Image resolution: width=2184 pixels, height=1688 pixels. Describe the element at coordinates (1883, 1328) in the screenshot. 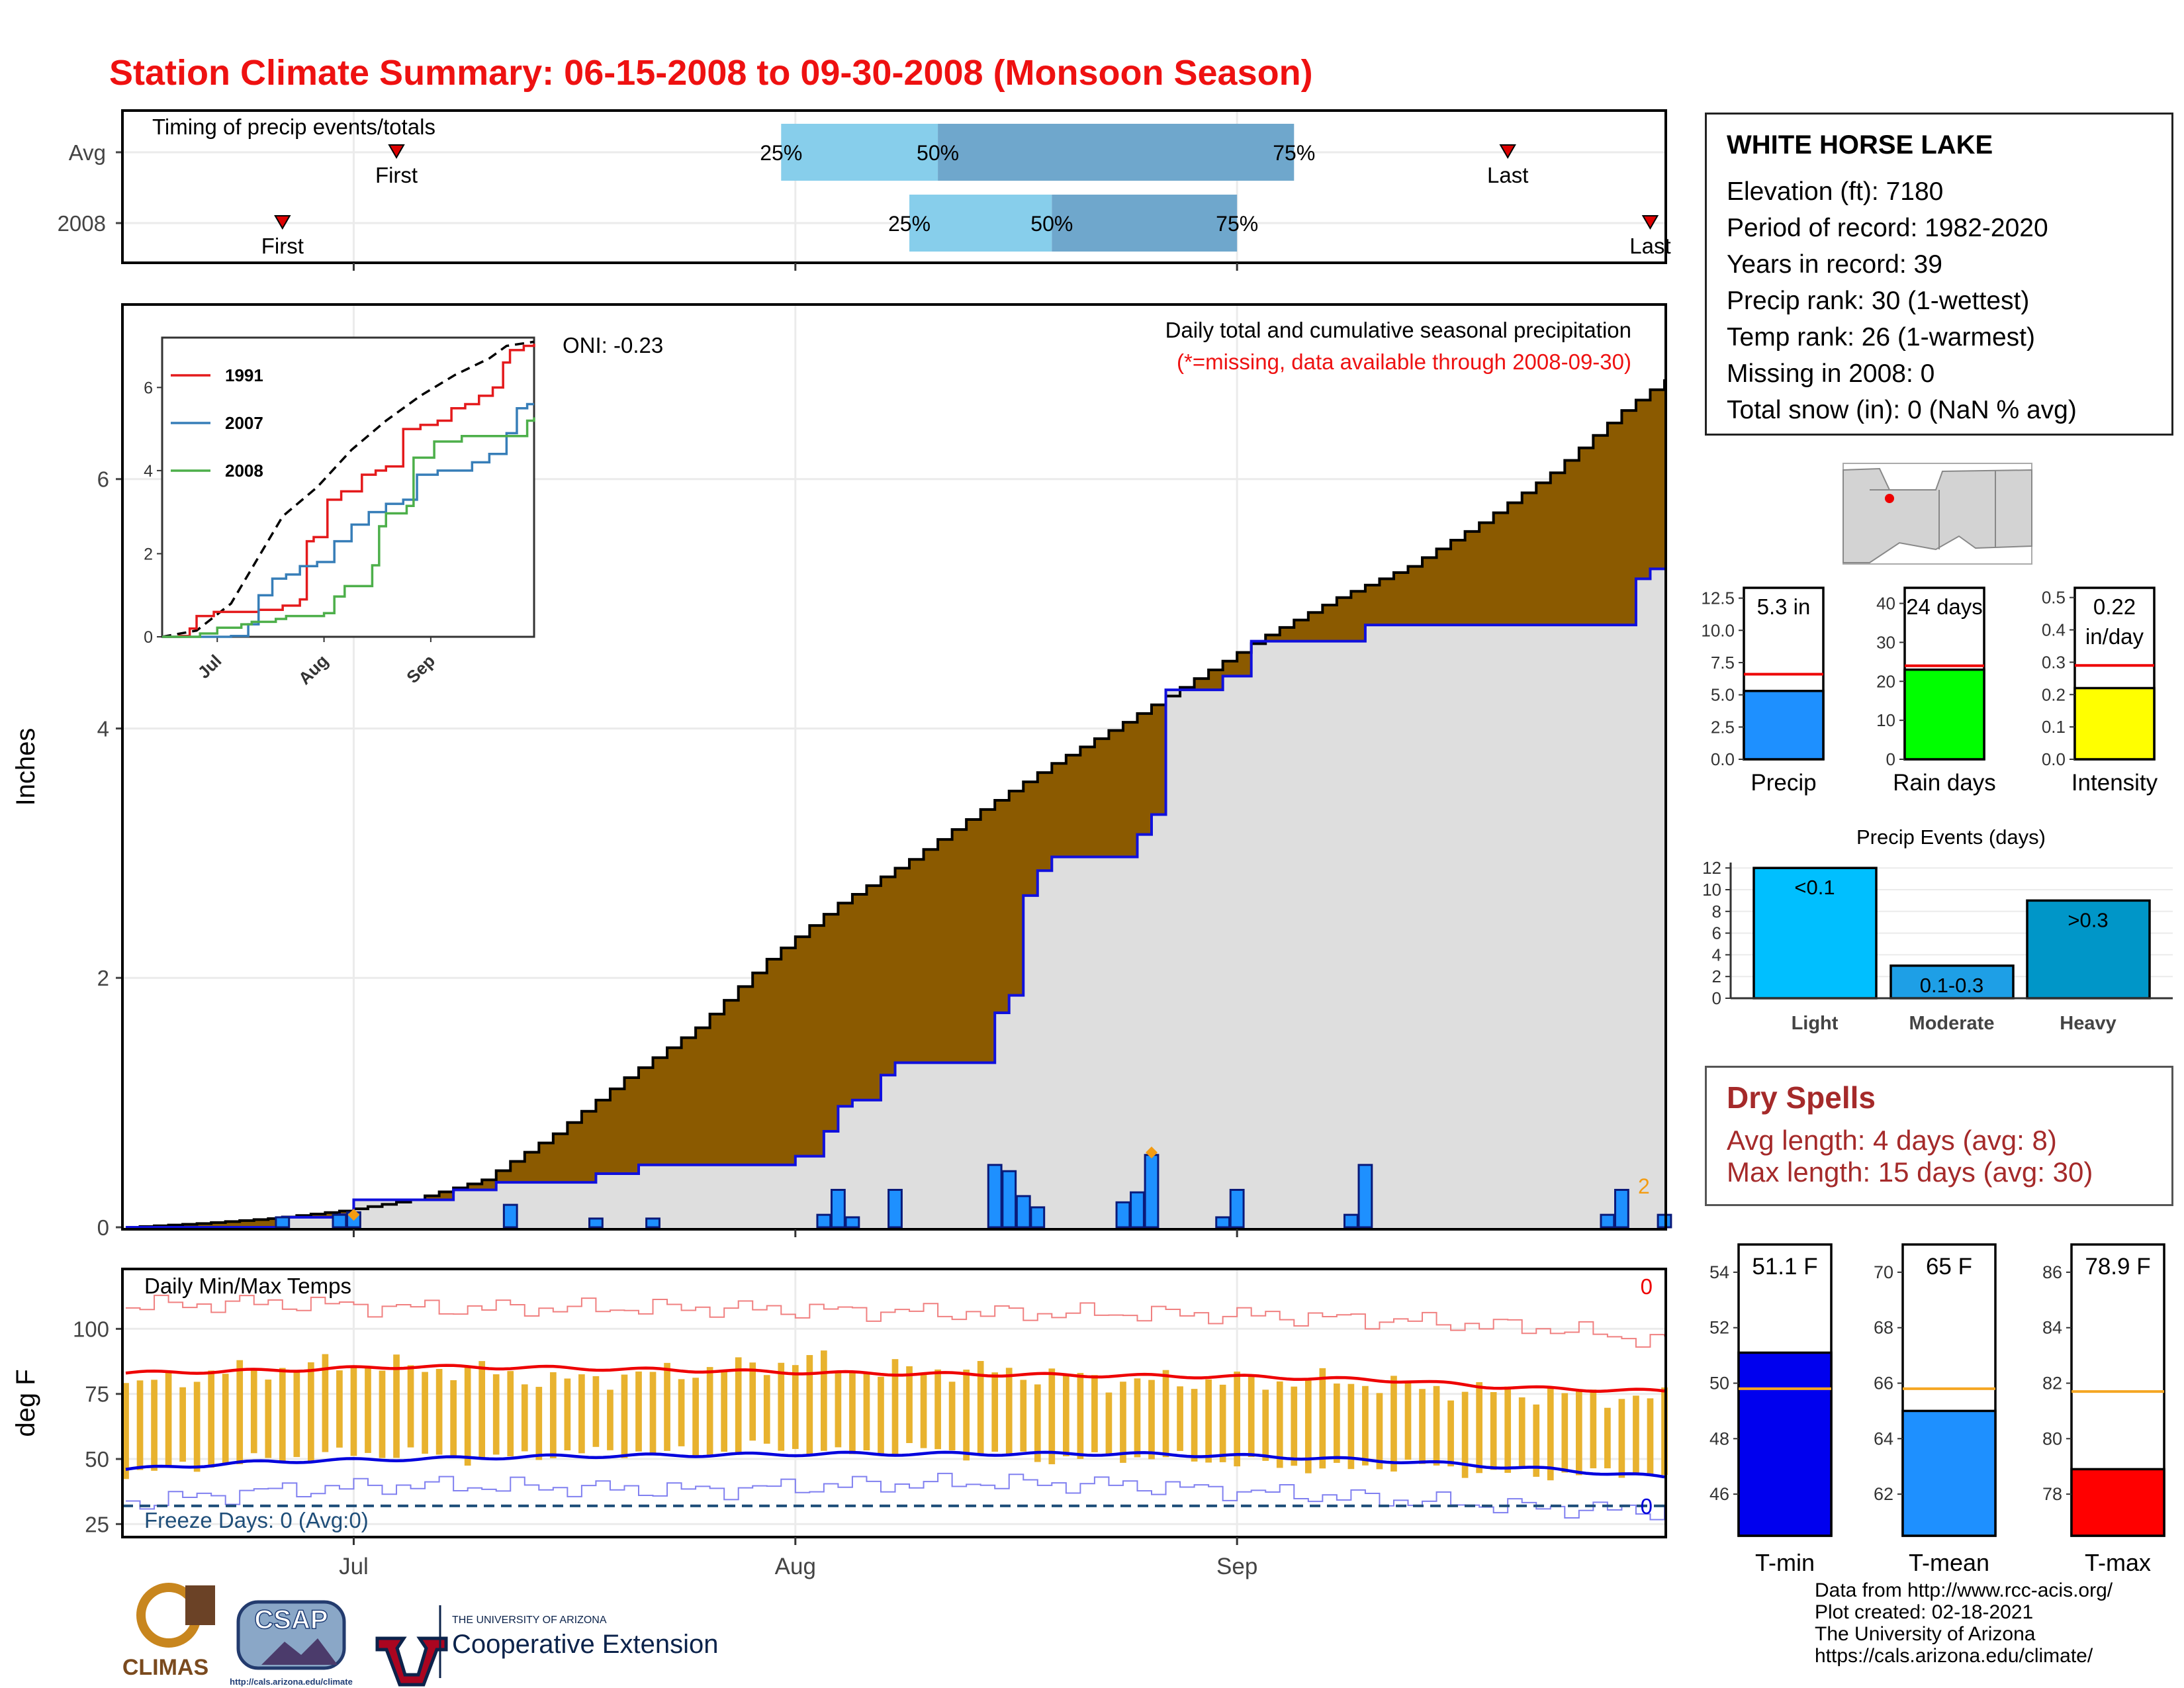

I see `temp-summary-ytick-label: 68` at that location.